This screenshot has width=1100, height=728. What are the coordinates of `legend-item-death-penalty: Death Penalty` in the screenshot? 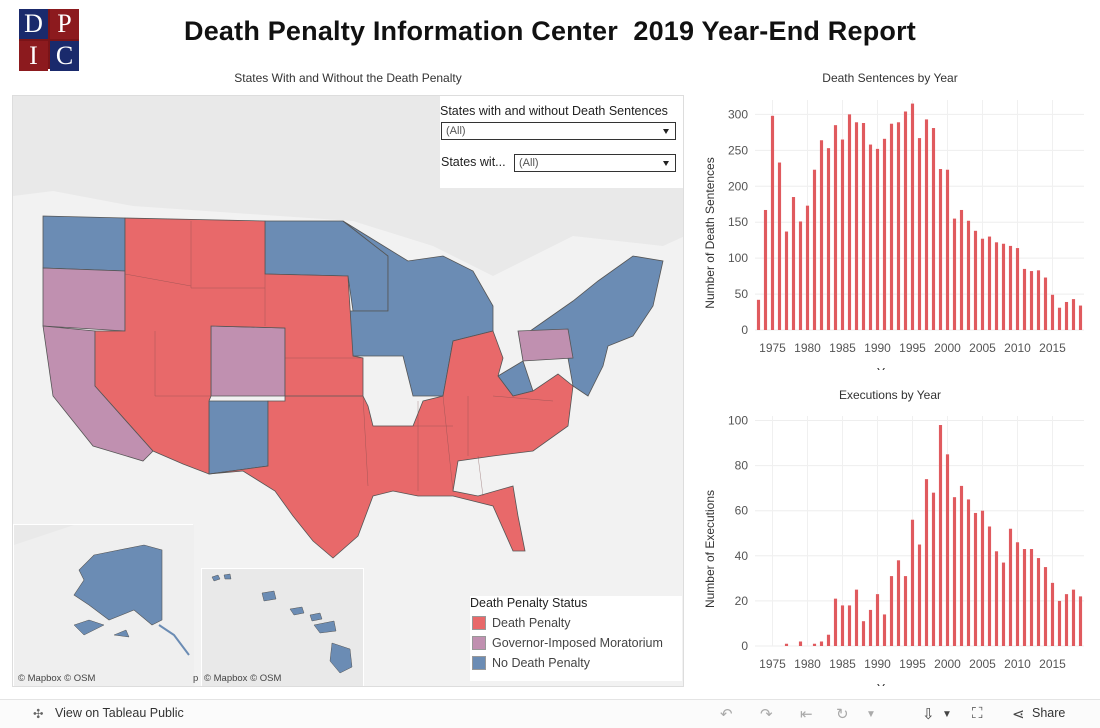 It's located at (521, 624).